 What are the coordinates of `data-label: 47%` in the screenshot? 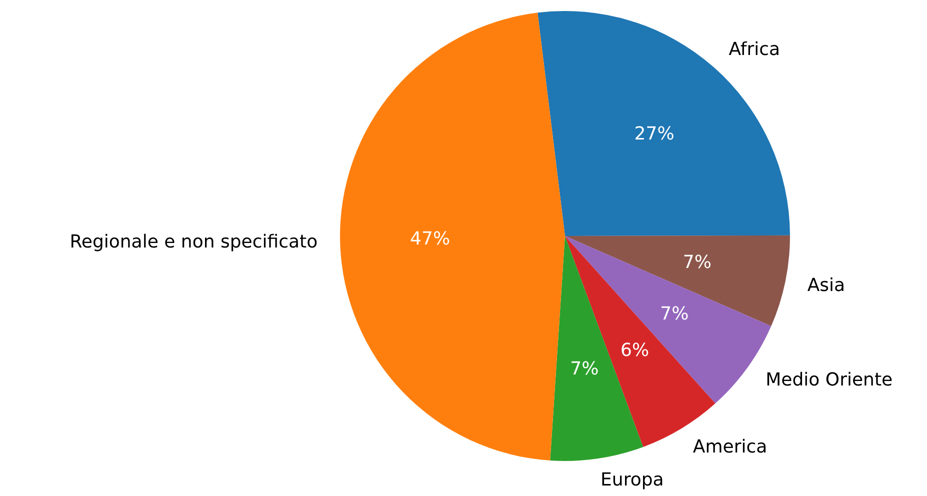 It's located at (430, 239).